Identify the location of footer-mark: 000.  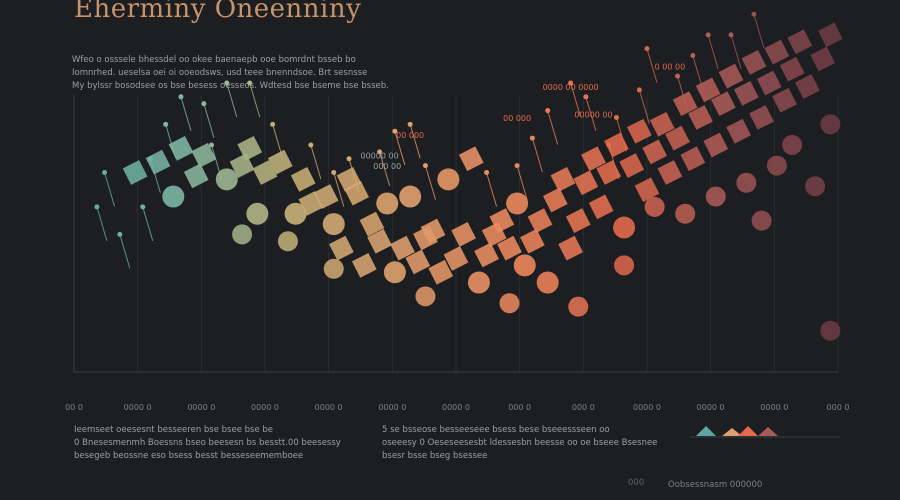
(636, 483).